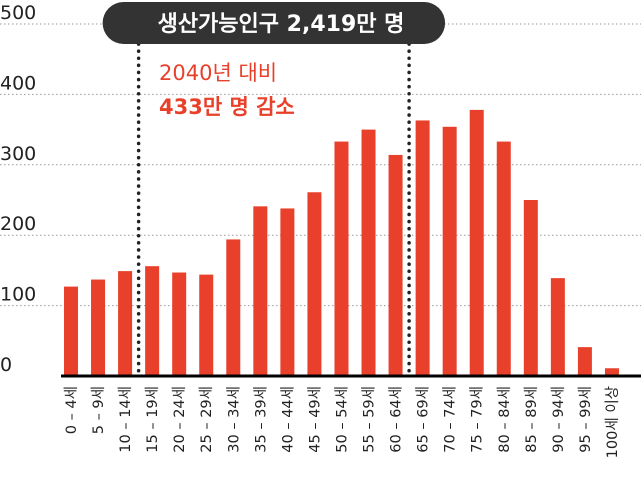 This screenshot has width=641, height=494. I want to click on y-tick-label: 500, so click(18, 13).